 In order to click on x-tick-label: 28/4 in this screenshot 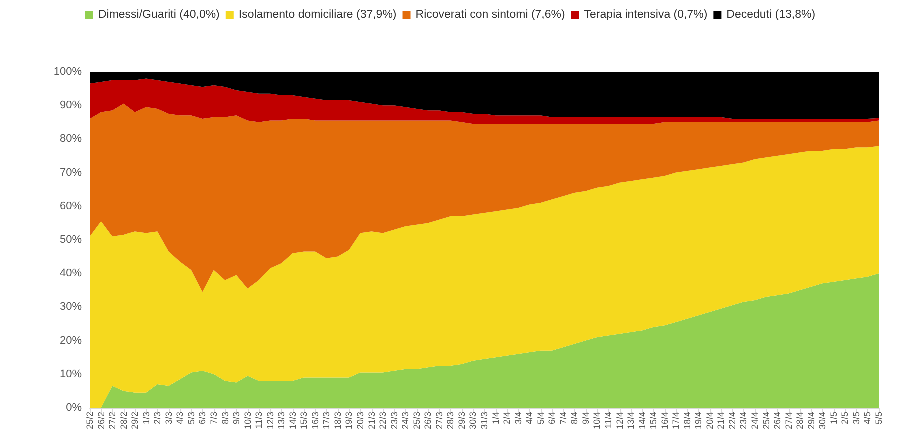, I will do `click(800, 421)`.